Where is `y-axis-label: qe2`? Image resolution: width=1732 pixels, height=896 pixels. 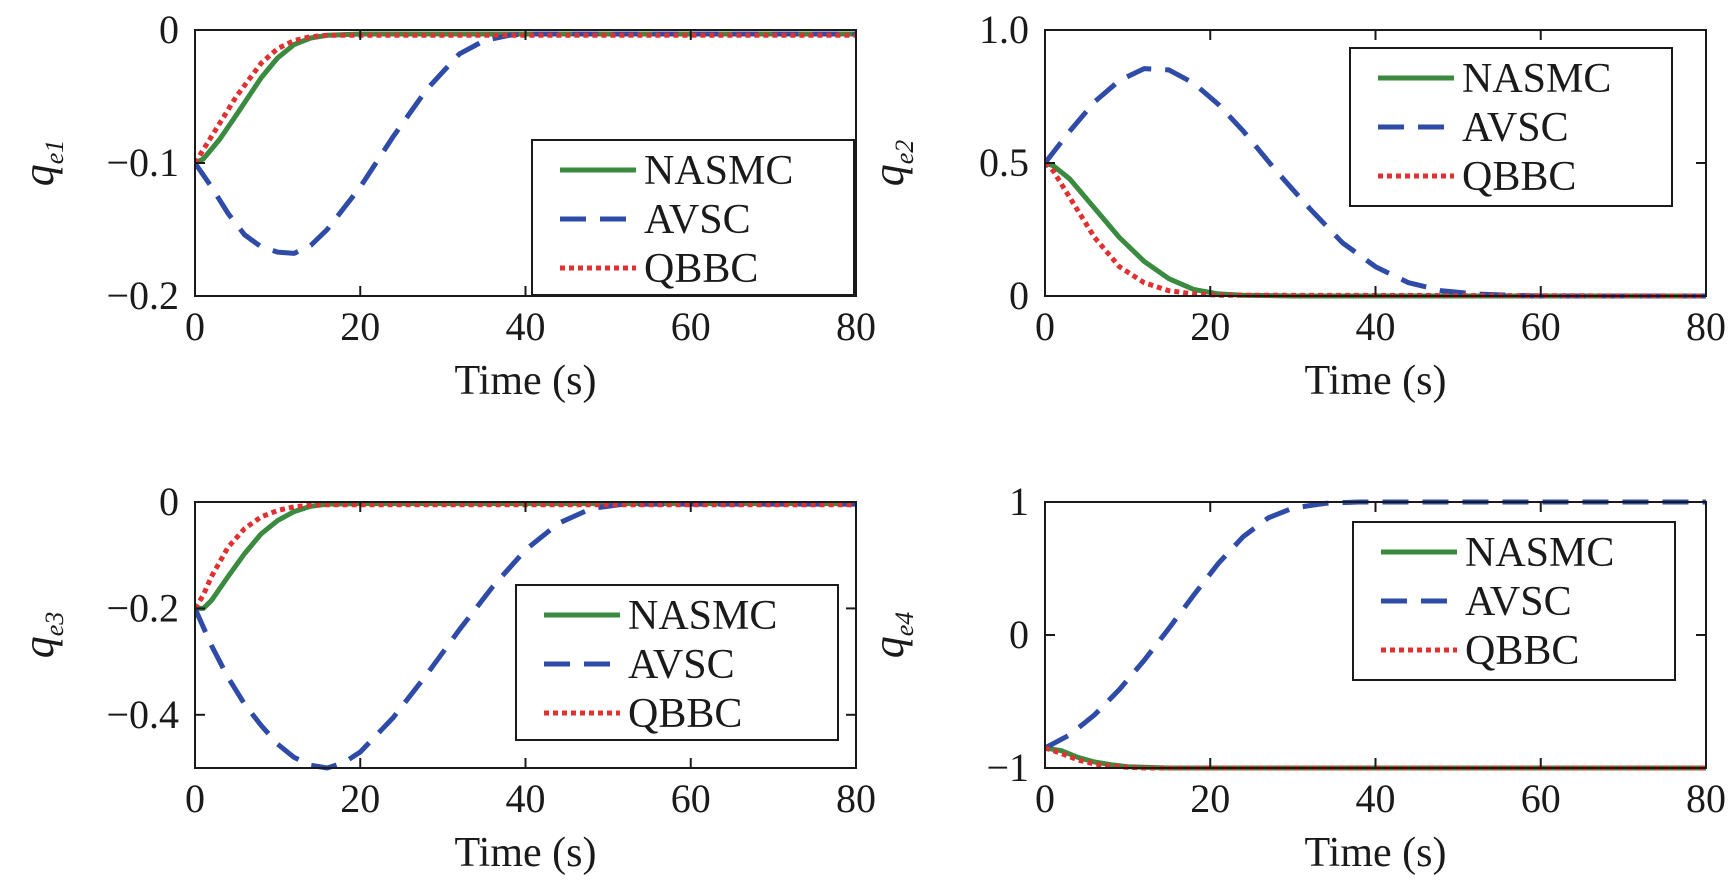 y-axis-label: qe2 is located at coordinates (891, 163).